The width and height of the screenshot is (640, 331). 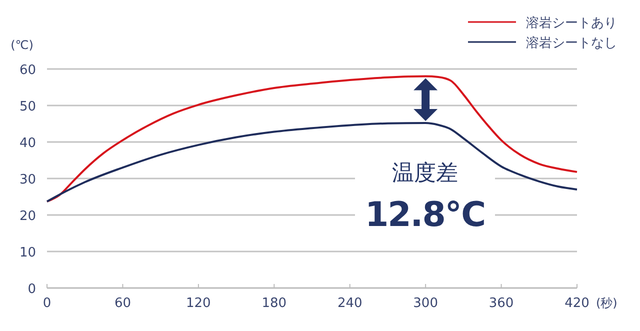 I want to click on x-tick-label: 300, so click(x=425, y=303).